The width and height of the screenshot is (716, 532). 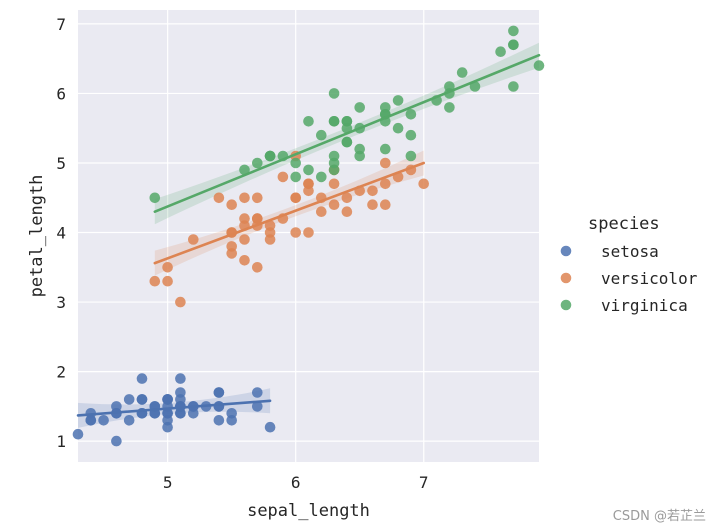 I want to click on watermark: CSDN @若芷兰, so click(x=659, y=516).